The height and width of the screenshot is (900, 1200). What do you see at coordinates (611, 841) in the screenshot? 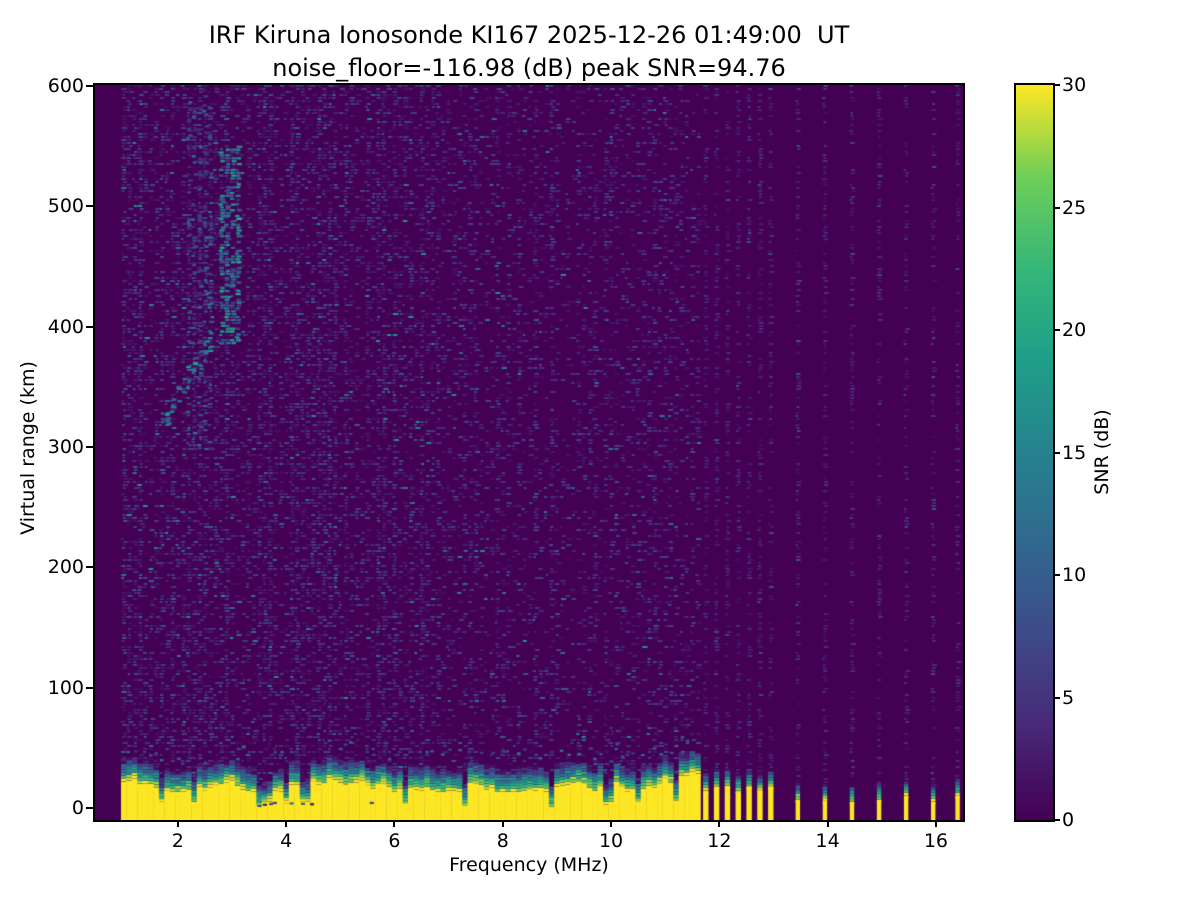
I see `x-tick-label: 10` at bounding box center [611, 841].